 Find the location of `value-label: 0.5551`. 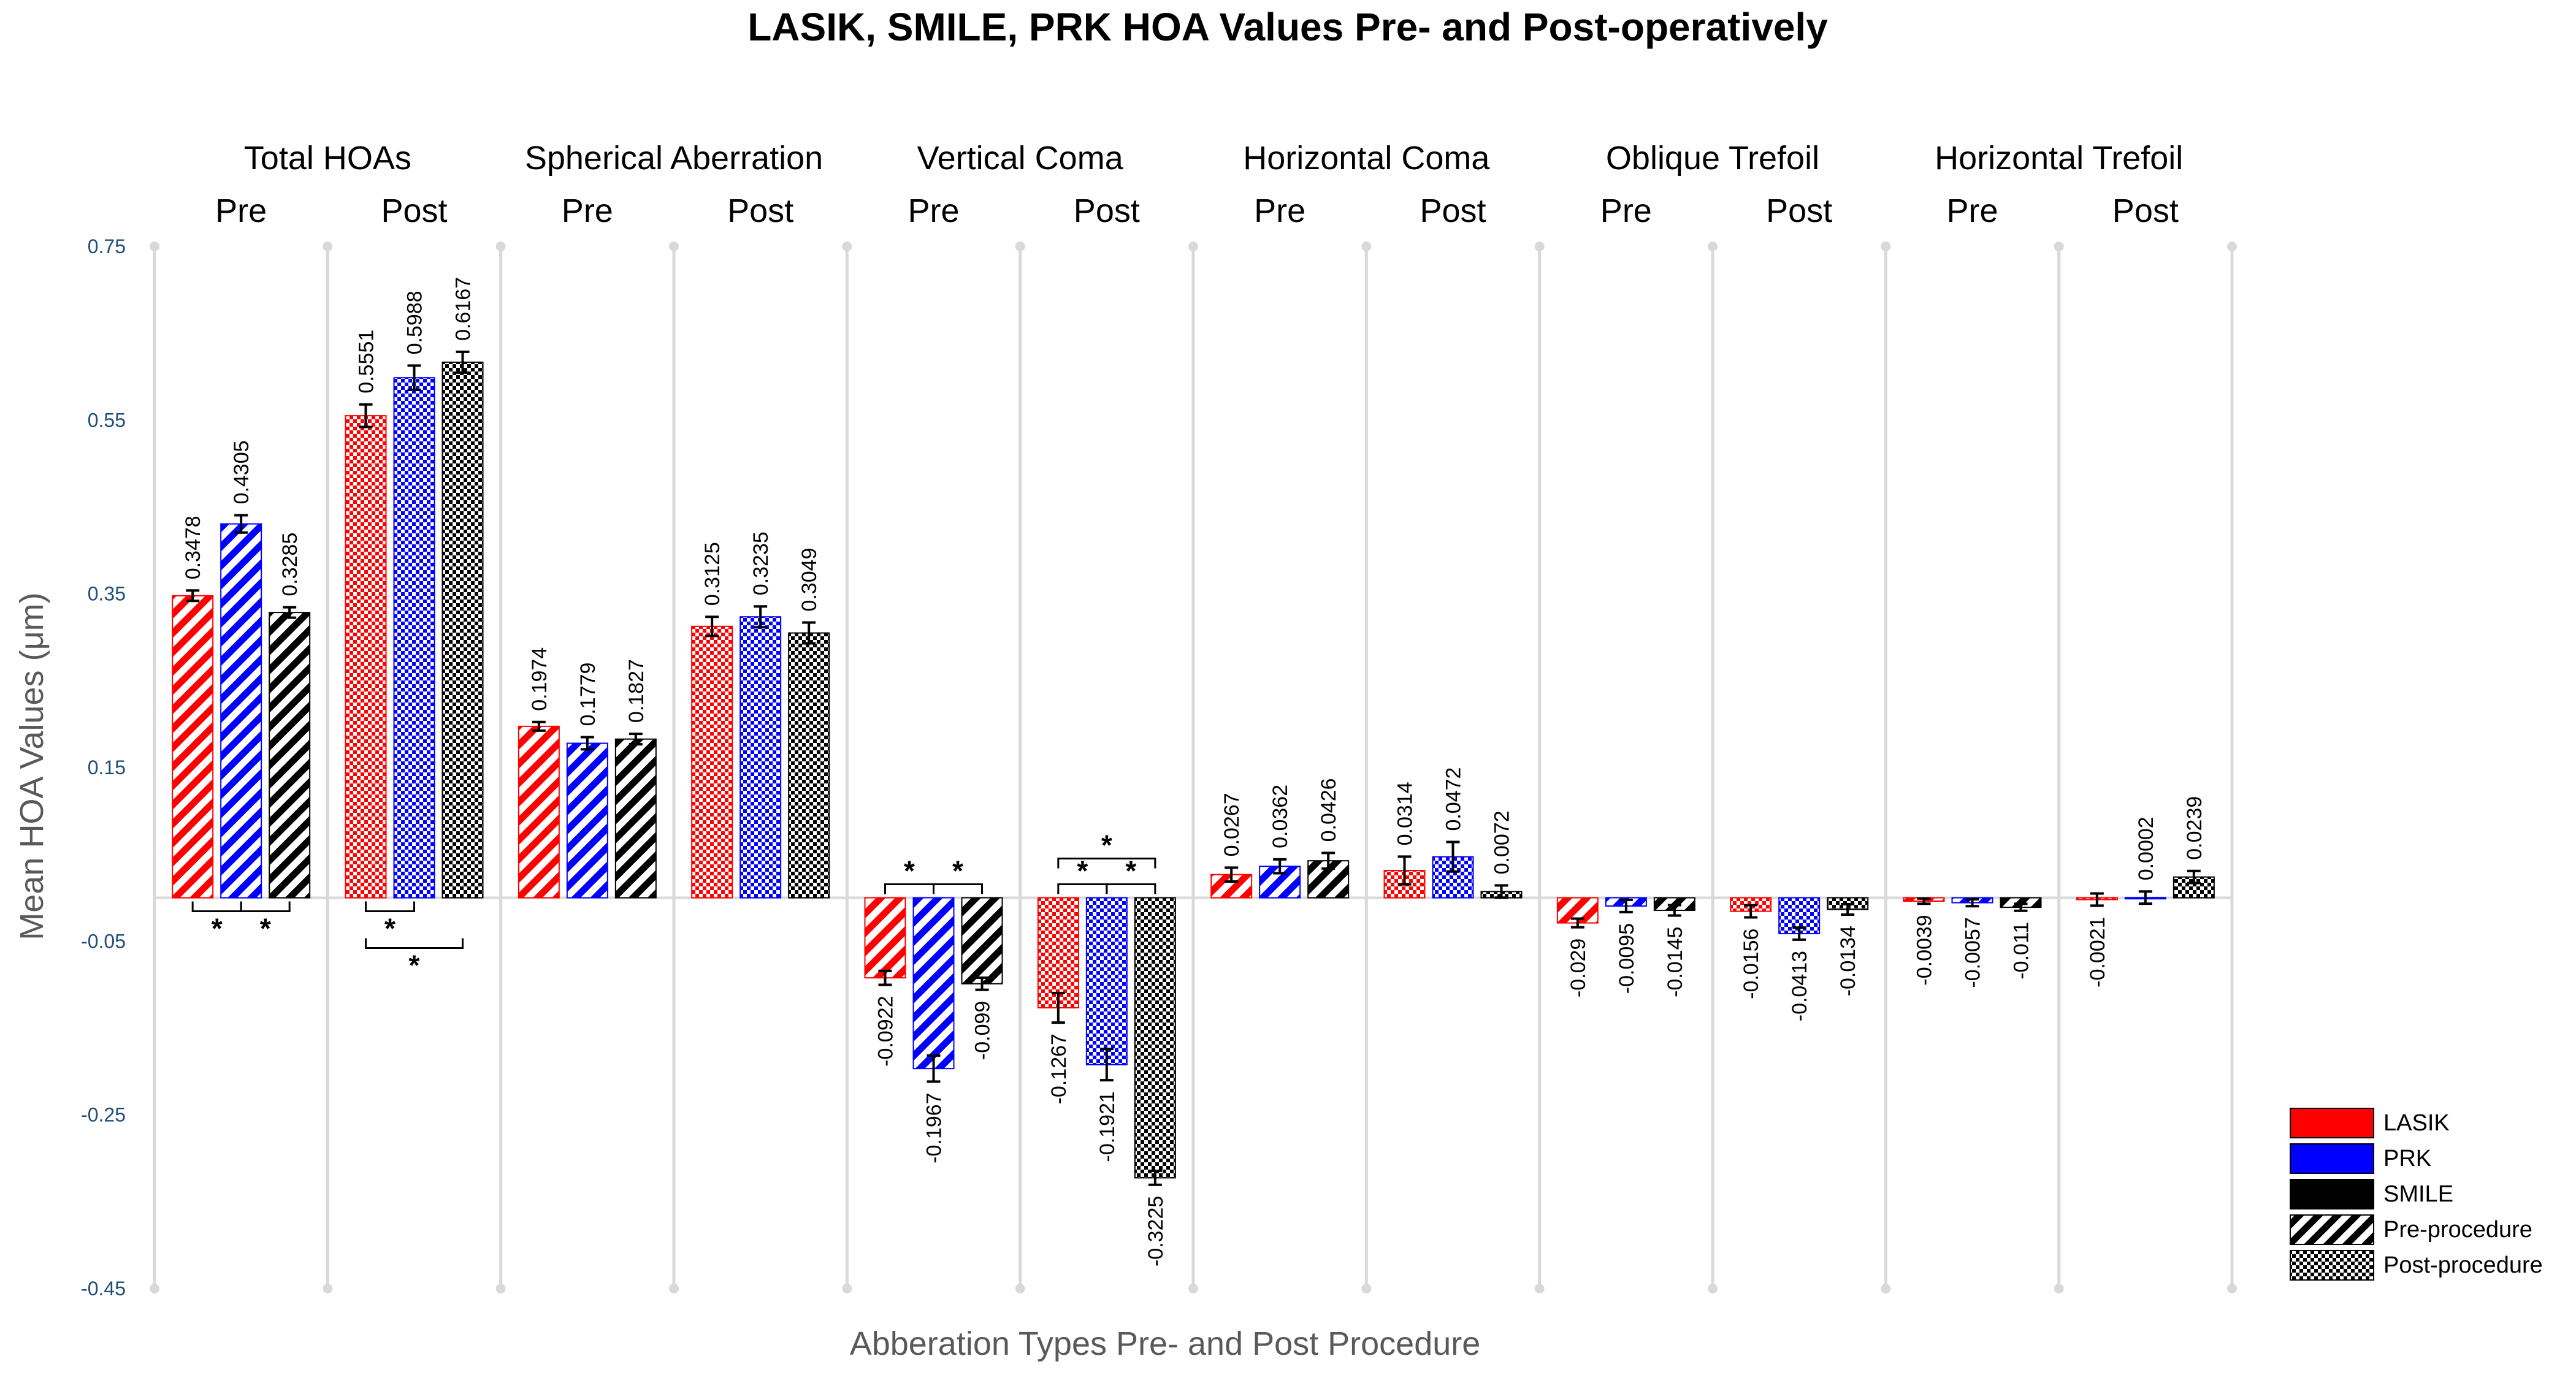

value-label: 0.5551 is located at coordinates (366, 362).